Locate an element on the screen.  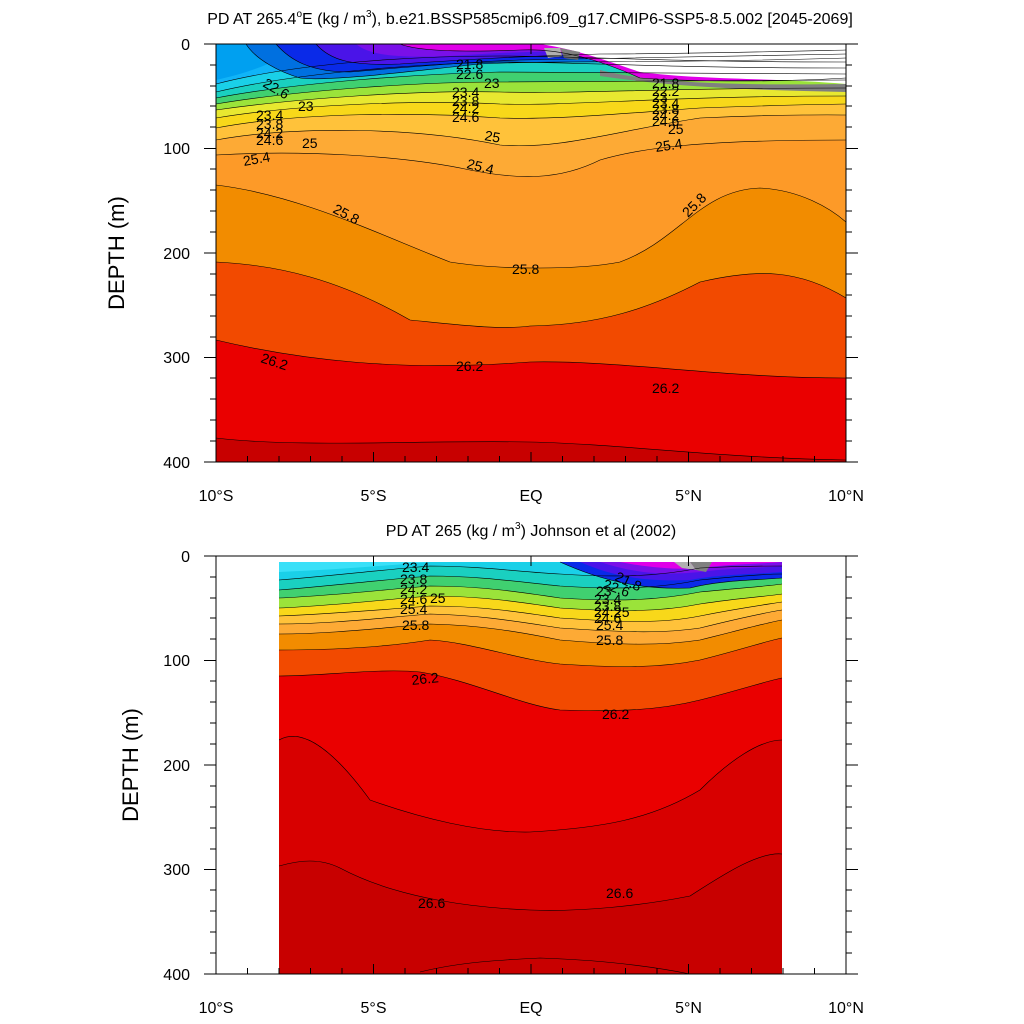
p2-xtick: 10°S is located at coordinates (216, 1008).